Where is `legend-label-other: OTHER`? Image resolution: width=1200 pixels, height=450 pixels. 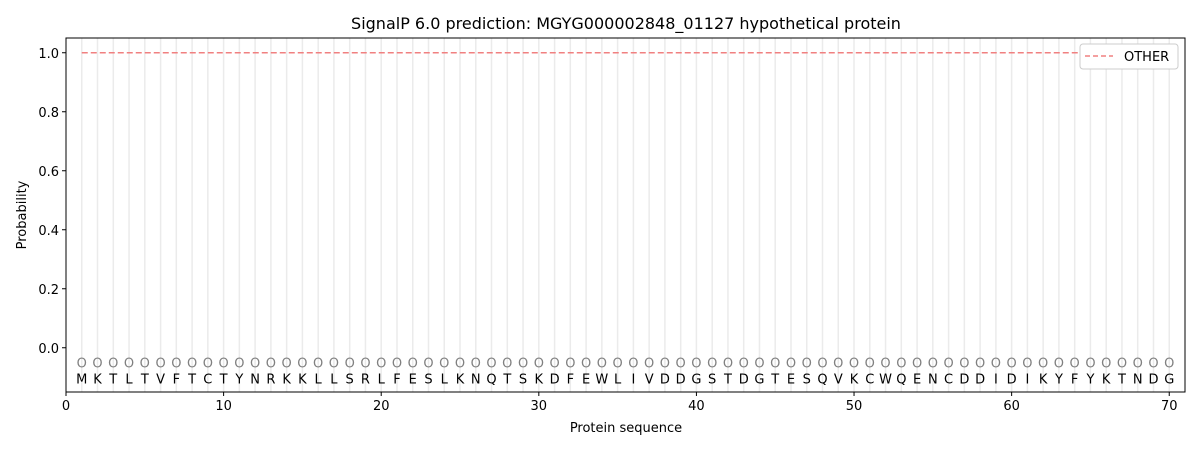
legend-label-other: OTHER is located at coordinates (1146, 57).